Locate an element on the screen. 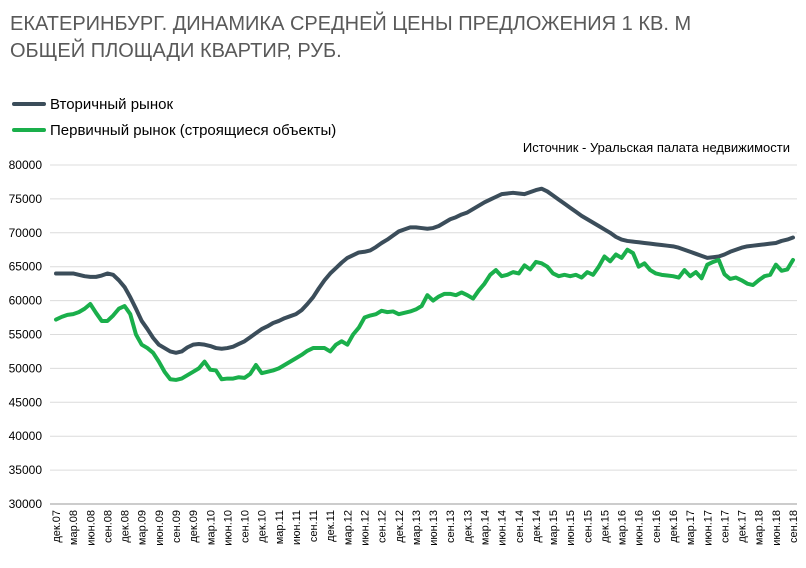 The height and width of the screenshot is (568, 806). x-tick-label: июн.16 is located at coordinates (640, 528).